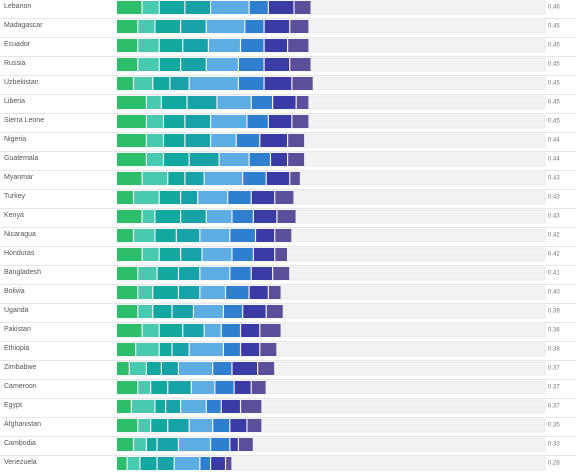 The height and width of the screenshot is (472, 576). I want to click on country-label: Lebanon, so click(17, 6).